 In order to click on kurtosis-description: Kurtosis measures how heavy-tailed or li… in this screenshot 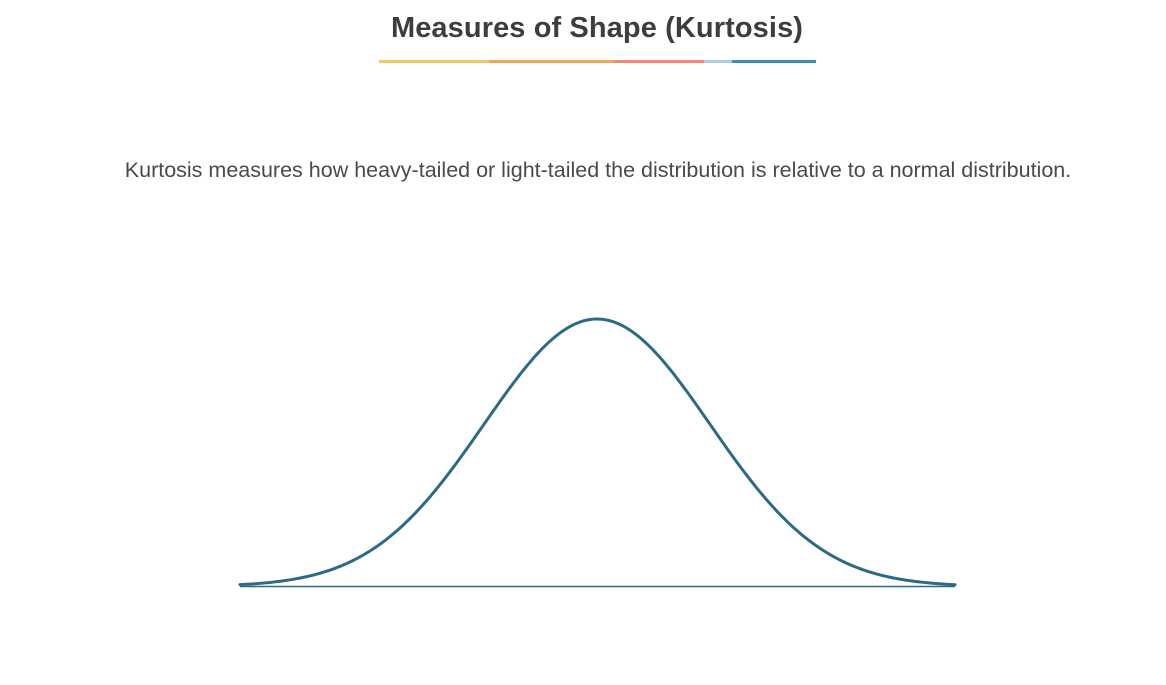, I will do `click(598, 170)`.